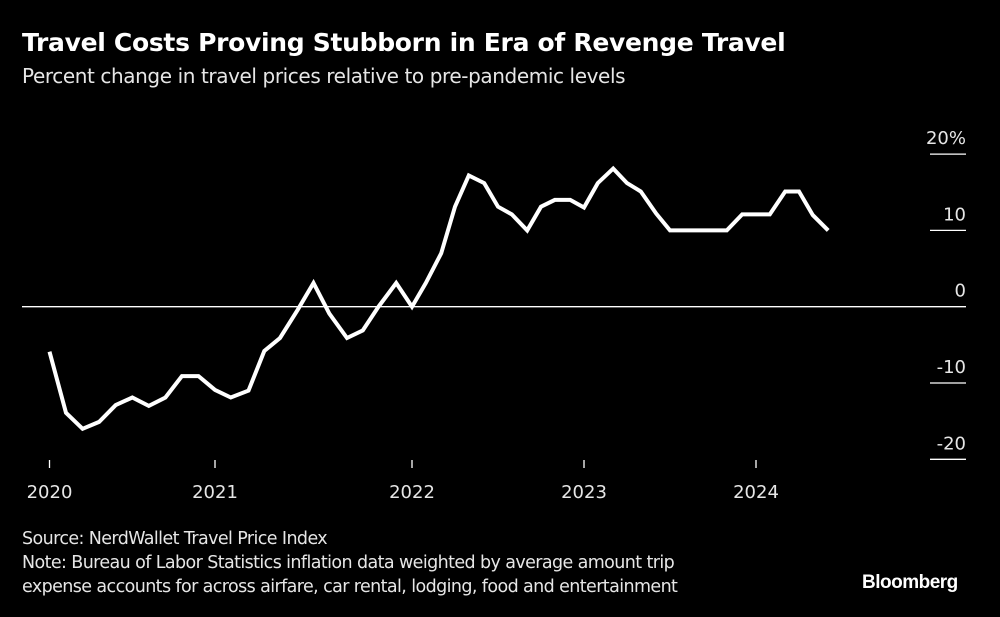 This screenshot has width=1000, height=617. Describe the element at coordinates (756, 492) in the screenshot. I see `x-tick-label: 2024` at that location.